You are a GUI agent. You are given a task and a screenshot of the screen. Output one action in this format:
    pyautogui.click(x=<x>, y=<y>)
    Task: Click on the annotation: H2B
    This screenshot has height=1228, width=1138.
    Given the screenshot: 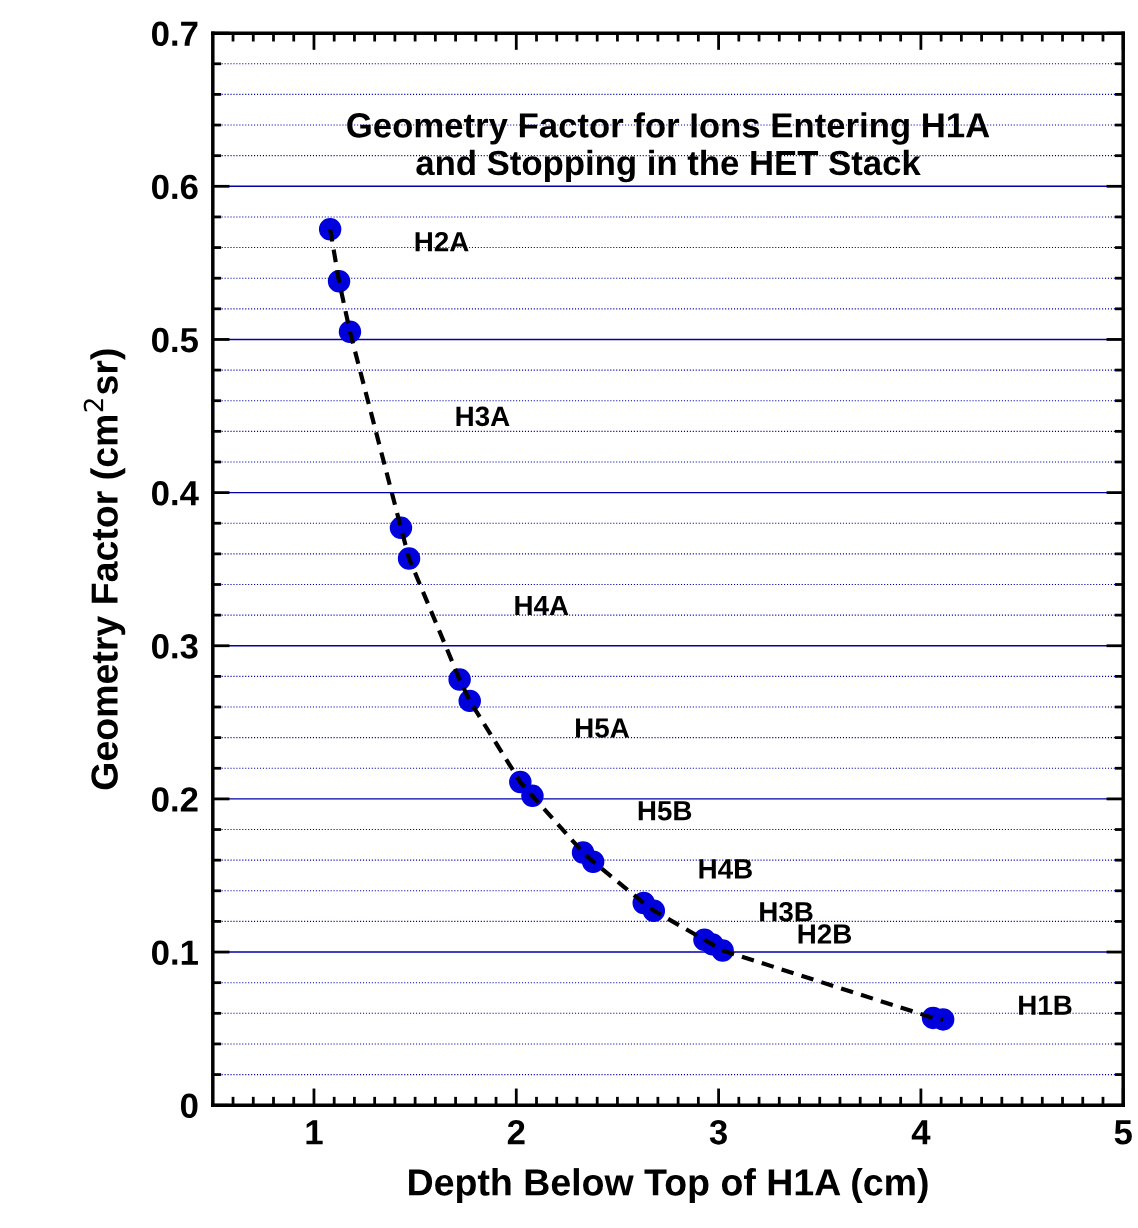 What is the action you would take?
    pyautogui.click(x=825, y=934)
    